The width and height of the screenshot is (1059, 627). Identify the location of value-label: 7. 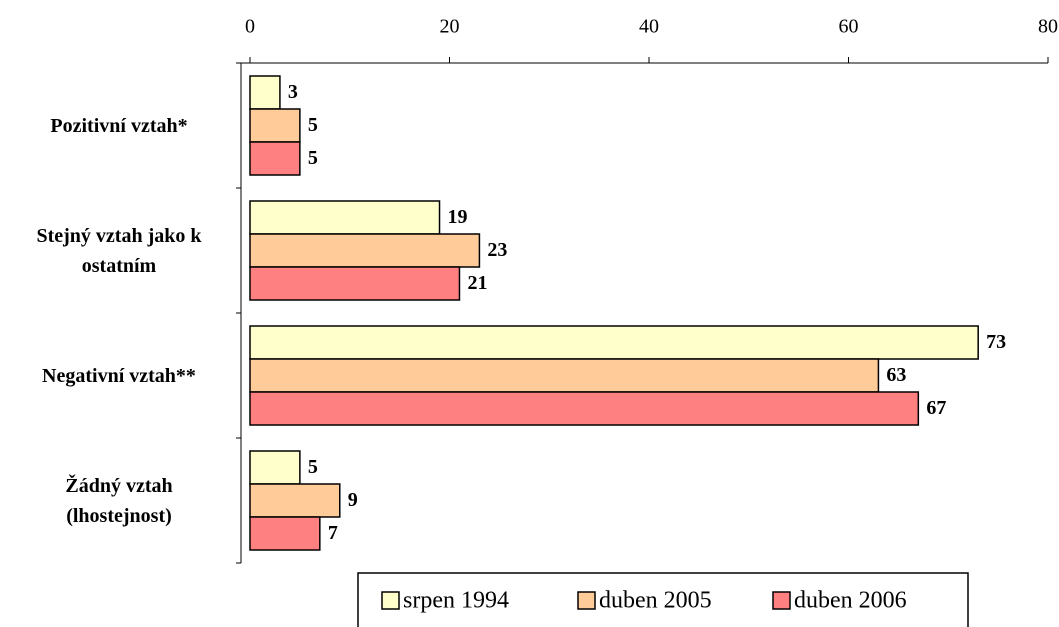
(333, 533).